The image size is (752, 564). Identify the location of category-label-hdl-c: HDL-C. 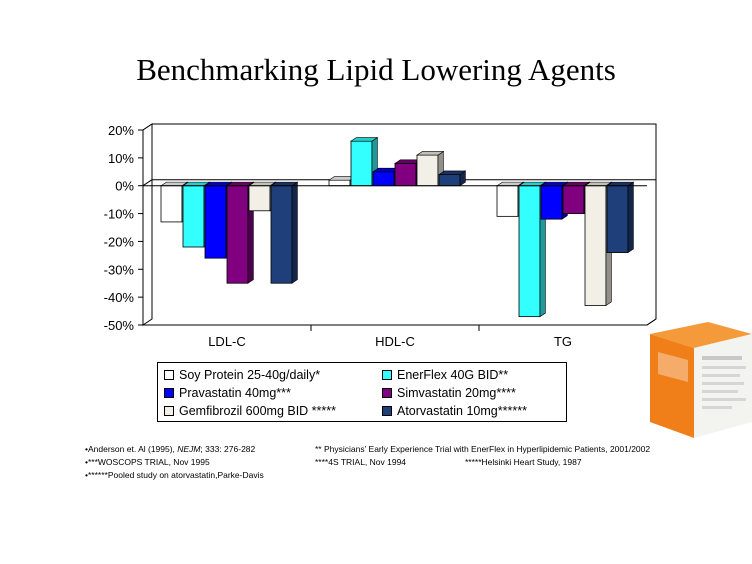
(395, 341).